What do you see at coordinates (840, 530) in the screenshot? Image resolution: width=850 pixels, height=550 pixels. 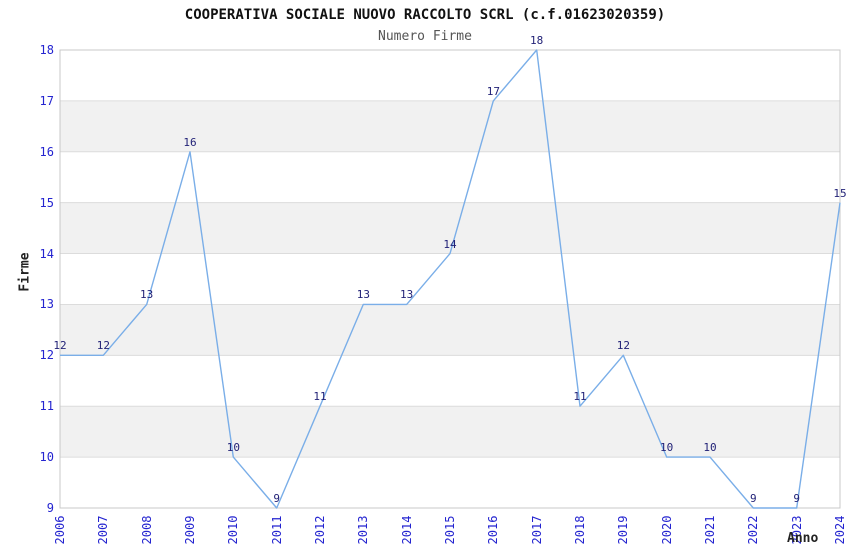 I see `x-tick-label: 2024` at bounding box center [840, 530].